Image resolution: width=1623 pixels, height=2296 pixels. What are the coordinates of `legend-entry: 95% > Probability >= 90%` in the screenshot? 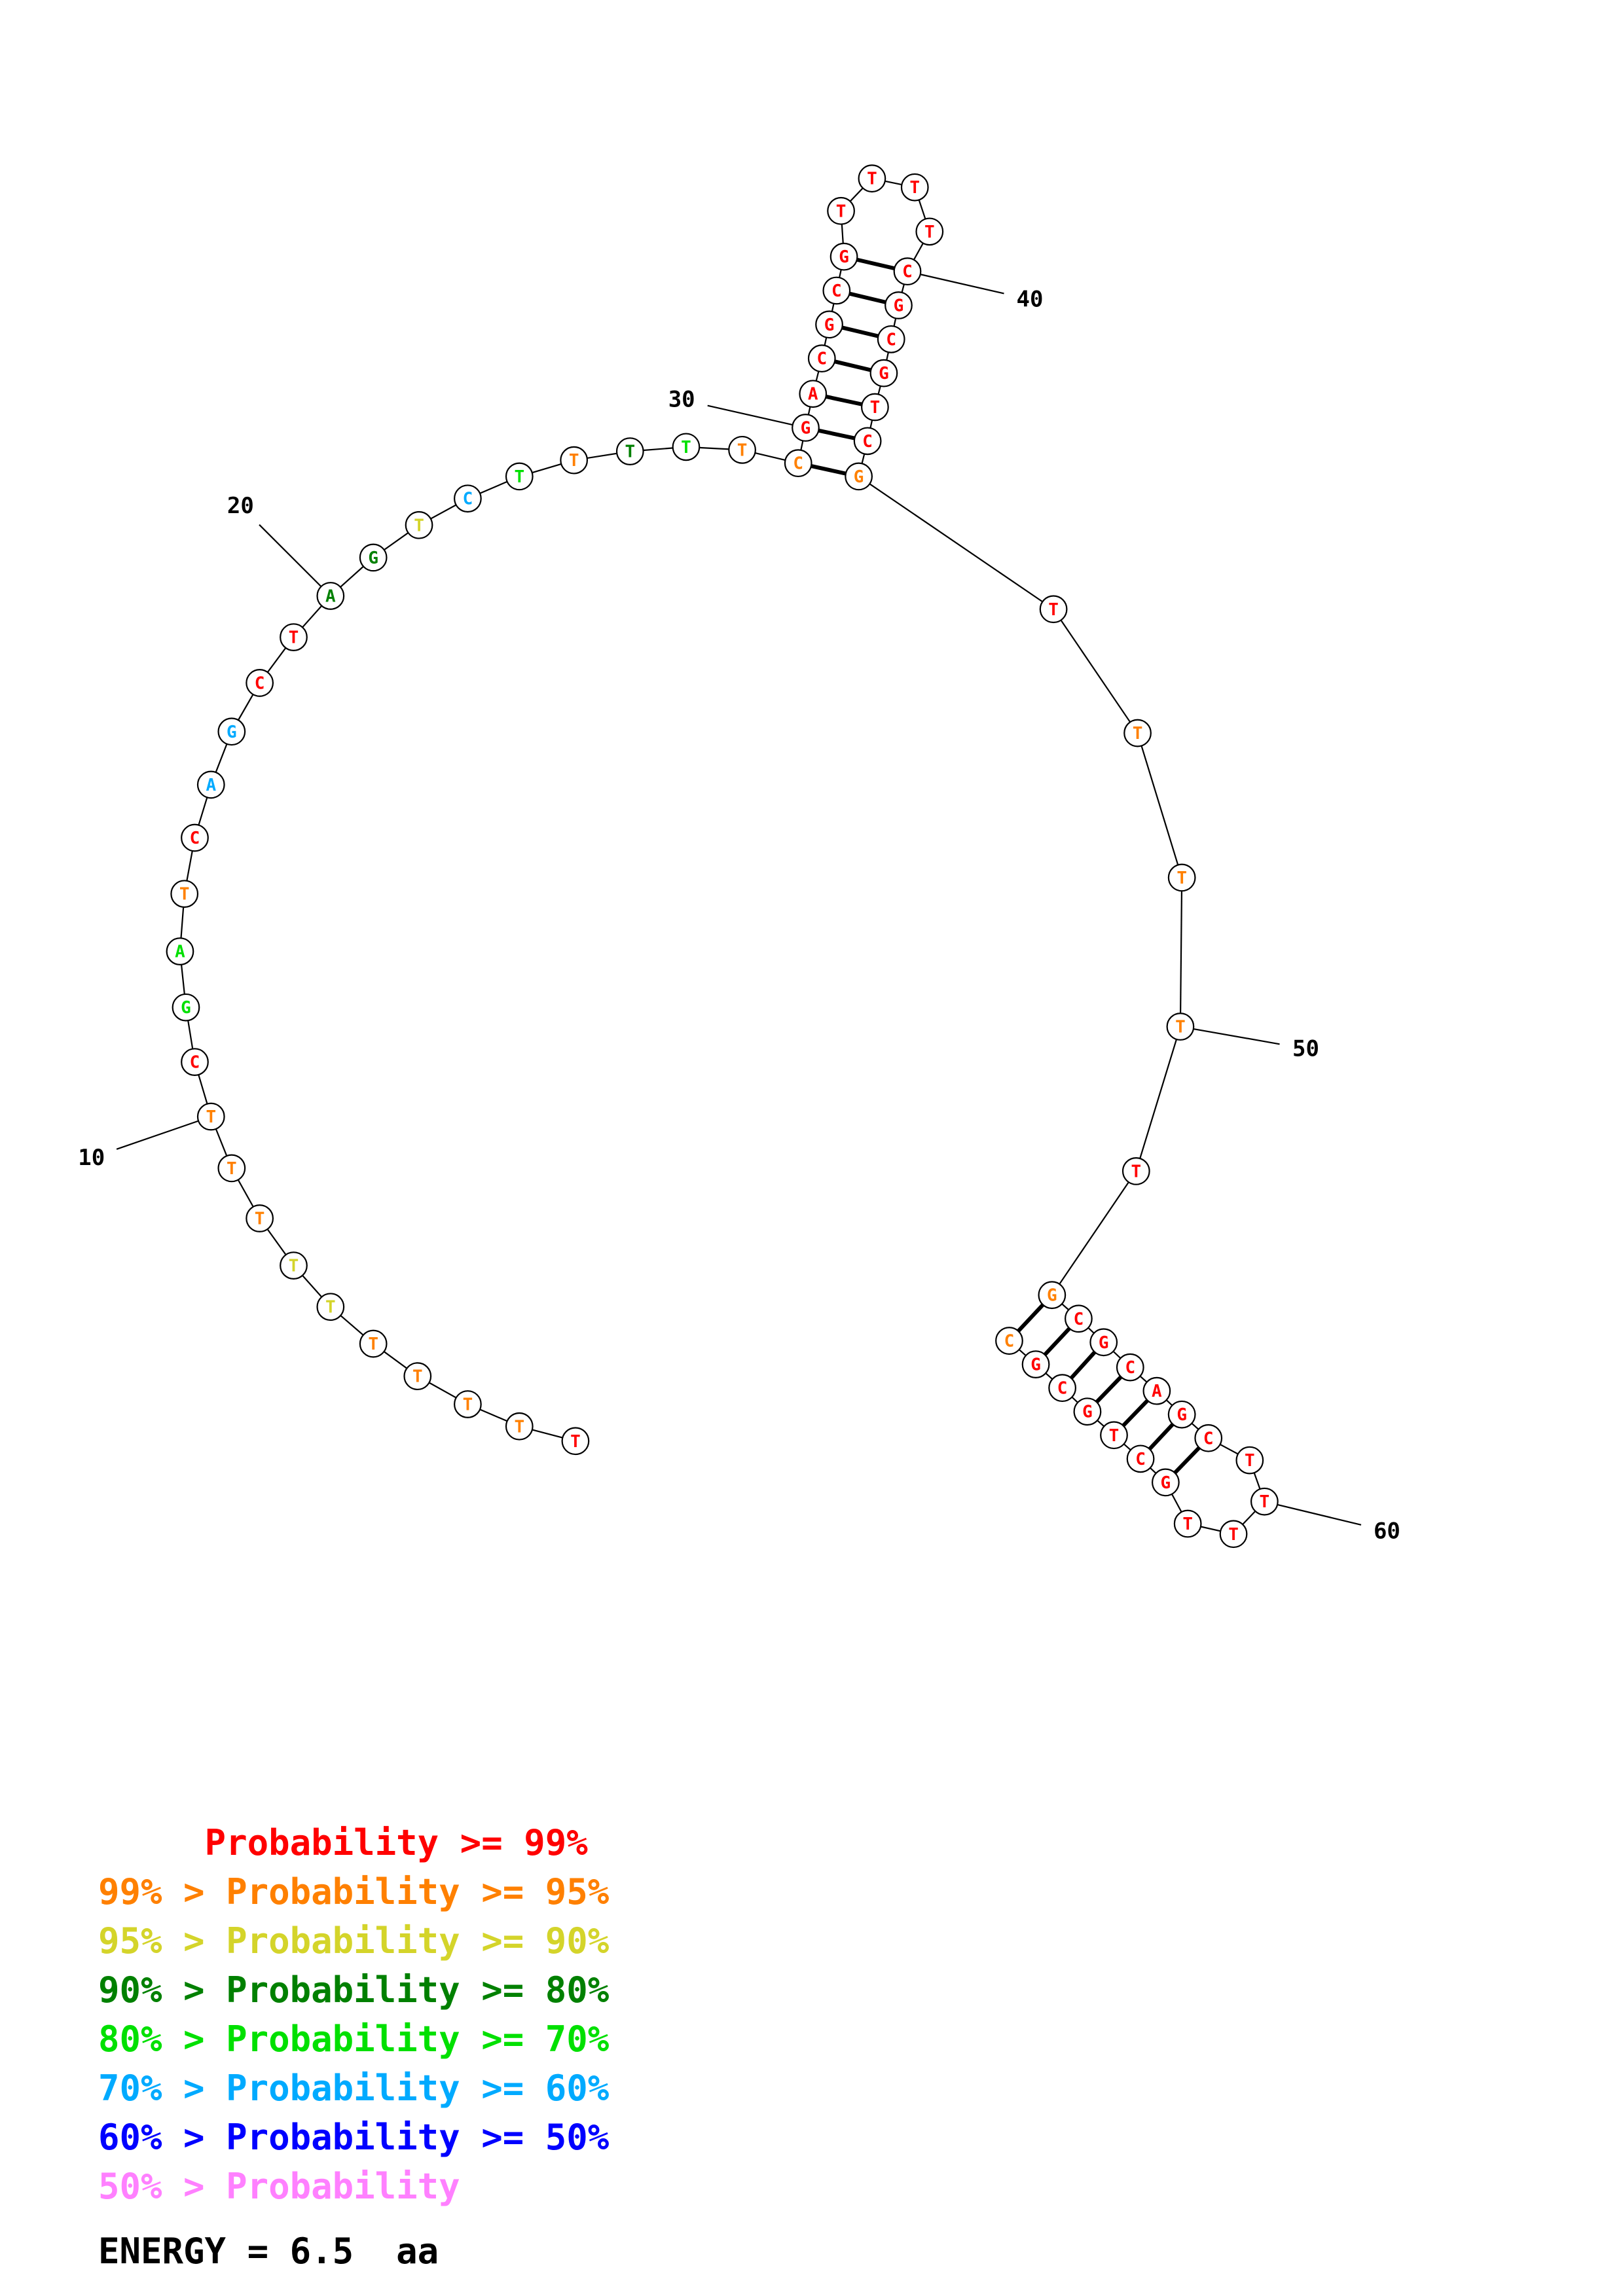 It's located at (354, 1941).